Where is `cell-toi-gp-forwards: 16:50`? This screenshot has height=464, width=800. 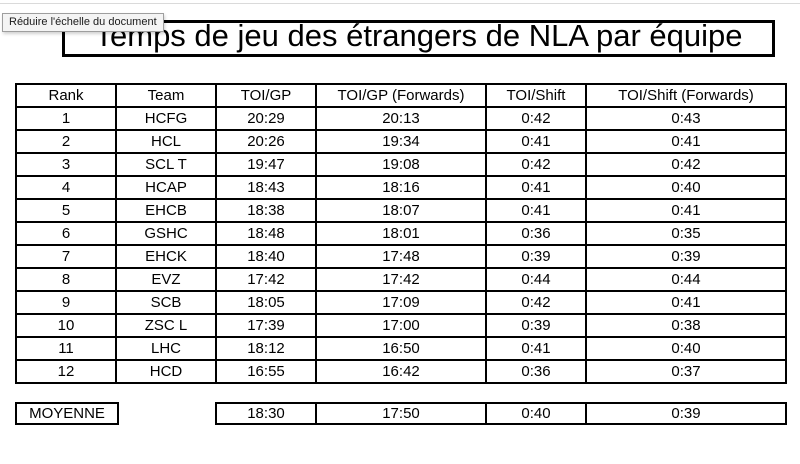 cell-toi-gp-forwards: 16:50 is located at coordinates (401, 348).